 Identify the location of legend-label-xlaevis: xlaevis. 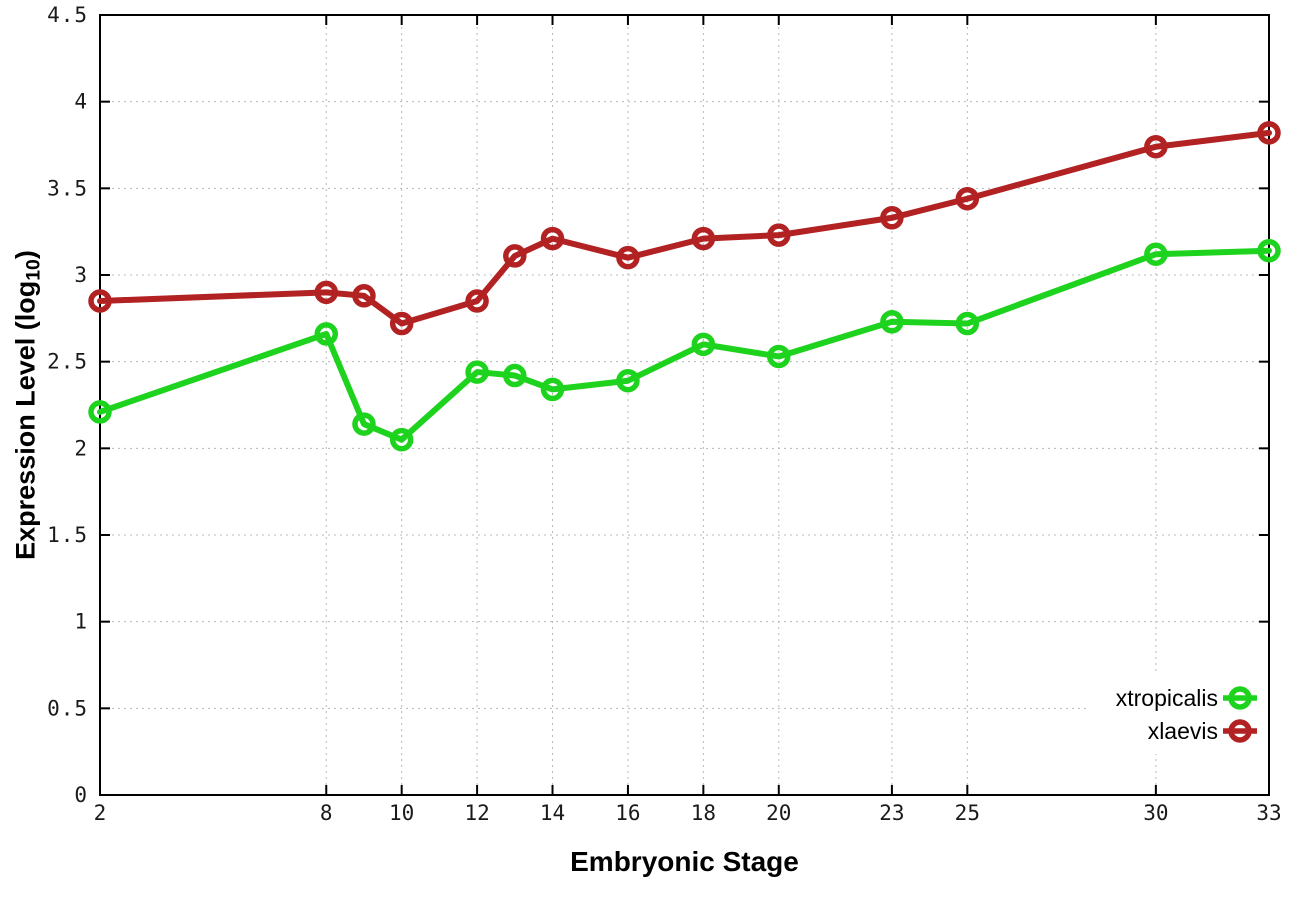
(1183, 731).